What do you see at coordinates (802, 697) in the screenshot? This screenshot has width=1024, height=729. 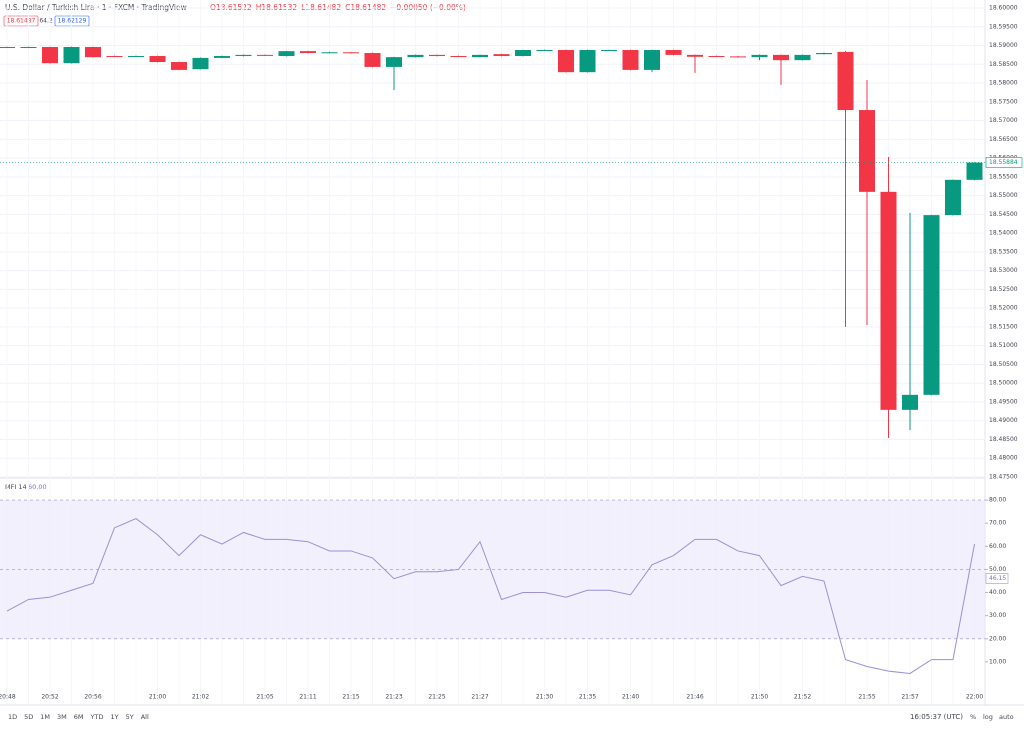 I see `x-tick-label: 21:52` at bounding box center [802, 697].